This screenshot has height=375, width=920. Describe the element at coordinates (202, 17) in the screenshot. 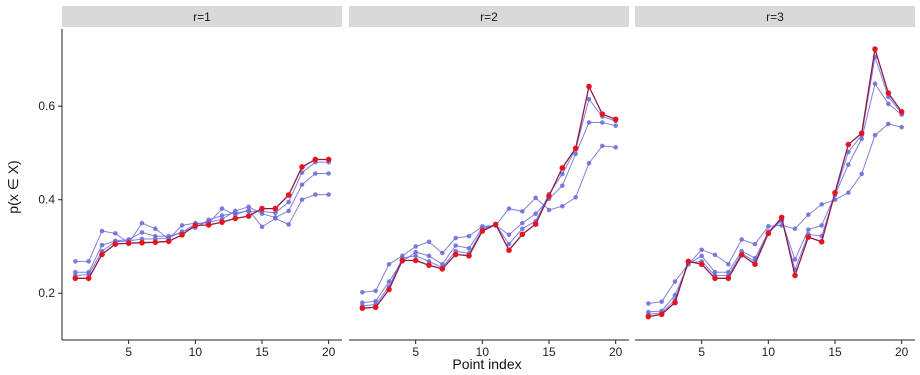

I see `panel-title: r=1` at that location.